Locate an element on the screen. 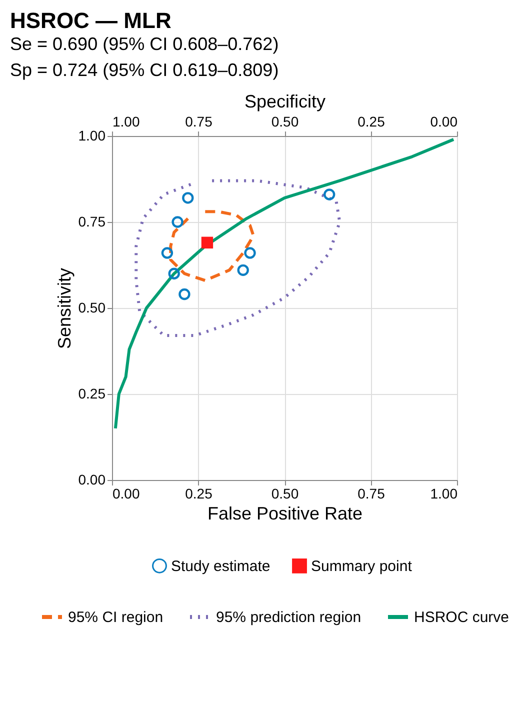  y-axis-title: Sensitivity is located at coordinates (64, 309).